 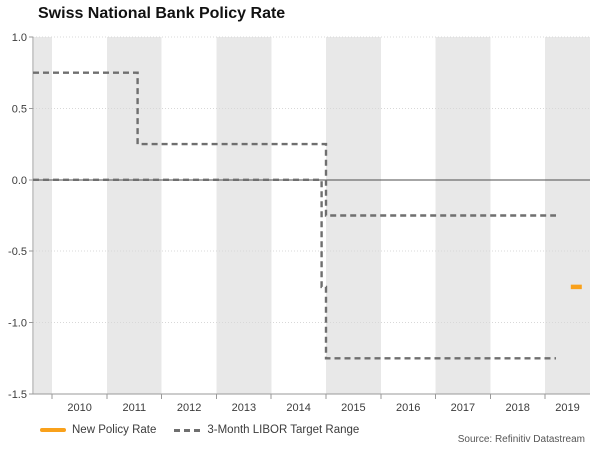 I want to click on source-attribution: Source: Refinitiv Datastream, so click(x=521, y=439).